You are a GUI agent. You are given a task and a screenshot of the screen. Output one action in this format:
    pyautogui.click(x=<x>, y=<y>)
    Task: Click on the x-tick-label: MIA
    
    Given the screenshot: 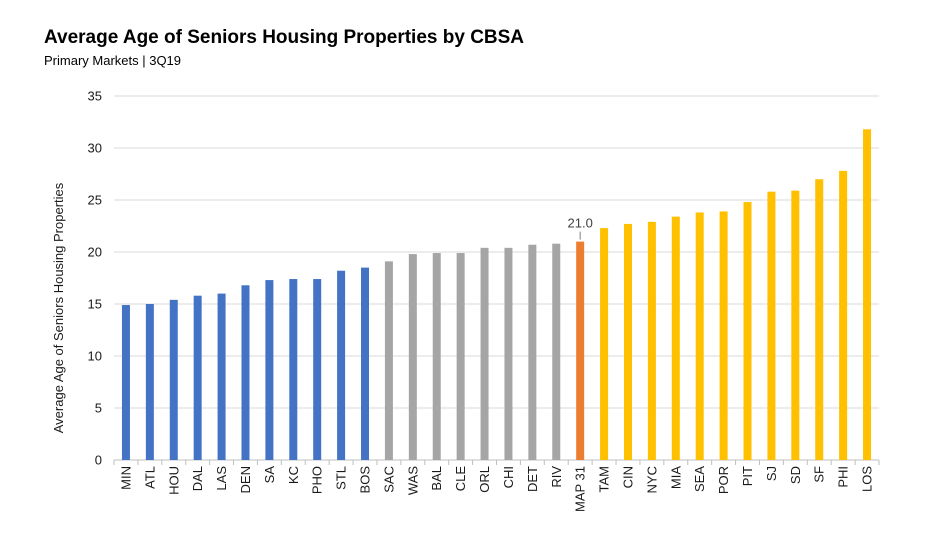 What is the action you would take?
    pyautogui.click(x=675, y=477)
    